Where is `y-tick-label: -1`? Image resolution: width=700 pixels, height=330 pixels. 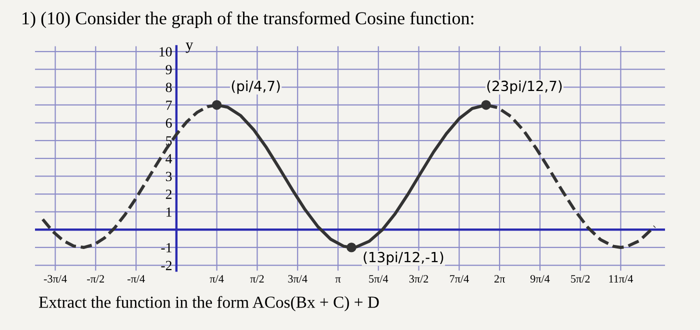
y-tick-label: -1 is located at coordinates (166, 247).